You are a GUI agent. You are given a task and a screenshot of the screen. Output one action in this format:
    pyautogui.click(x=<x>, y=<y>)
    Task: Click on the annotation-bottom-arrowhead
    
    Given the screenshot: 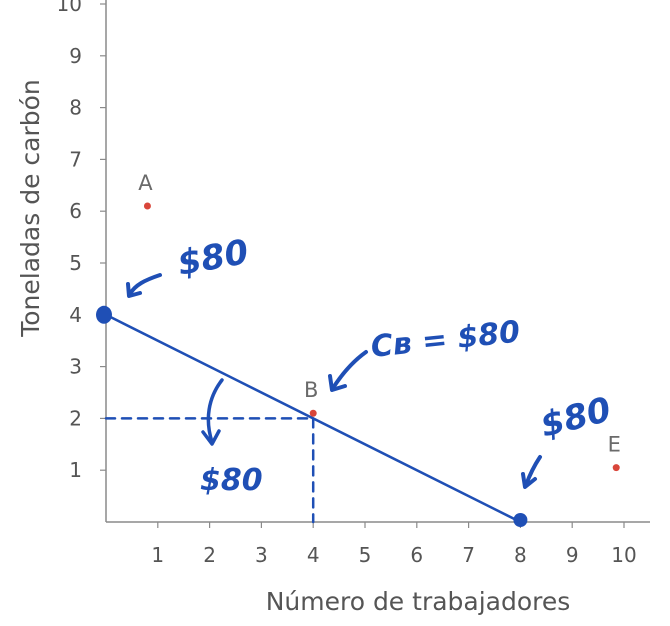 What is the action you would take?
    pyautogui.click(x=211, y=437)
    